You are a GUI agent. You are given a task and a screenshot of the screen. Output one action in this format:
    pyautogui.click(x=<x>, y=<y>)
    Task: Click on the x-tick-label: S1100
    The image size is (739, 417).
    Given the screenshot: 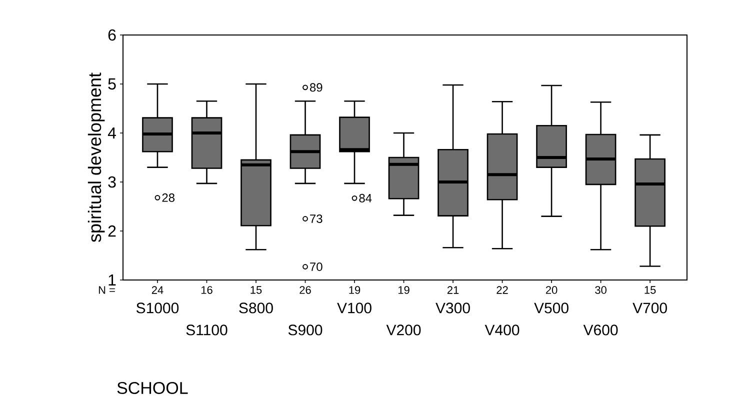 What is the action you would take?
    pyautogui.click(x=207, y=330)
    